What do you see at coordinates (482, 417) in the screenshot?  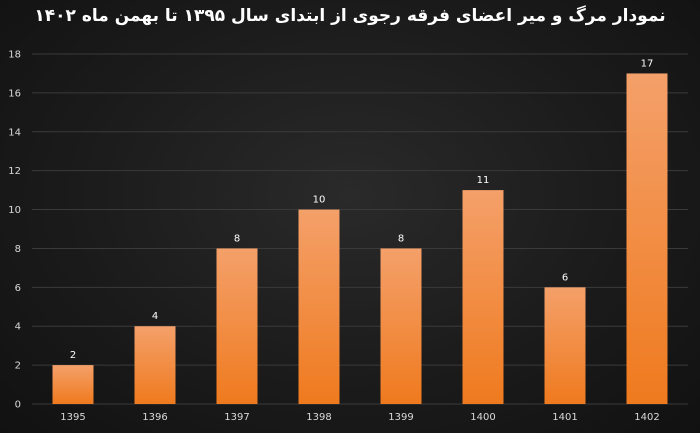 I see `x-tick-label: 1400` at bounding box center [482, 417].